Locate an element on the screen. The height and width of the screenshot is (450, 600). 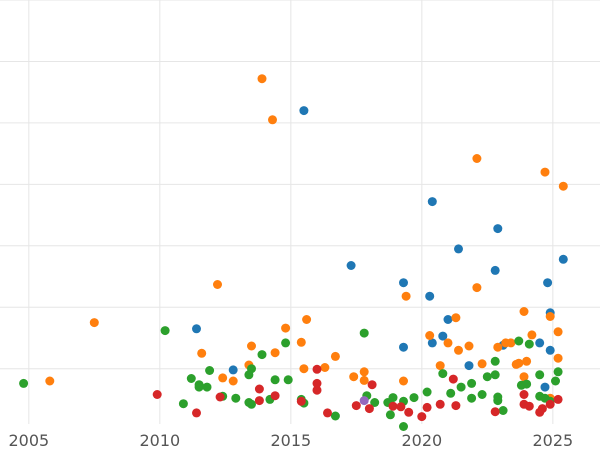
x-tick-label: 2015 is located at coordinates (290, 440).